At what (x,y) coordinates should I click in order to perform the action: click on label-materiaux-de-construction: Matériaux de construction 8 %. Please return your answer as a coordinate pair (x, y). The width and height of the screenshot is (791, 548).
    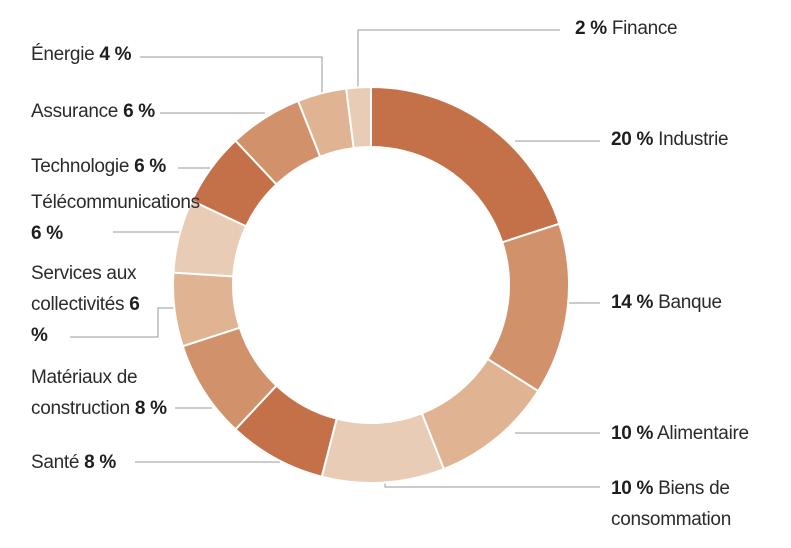
    Looking at the image, I should click on (103, 393).